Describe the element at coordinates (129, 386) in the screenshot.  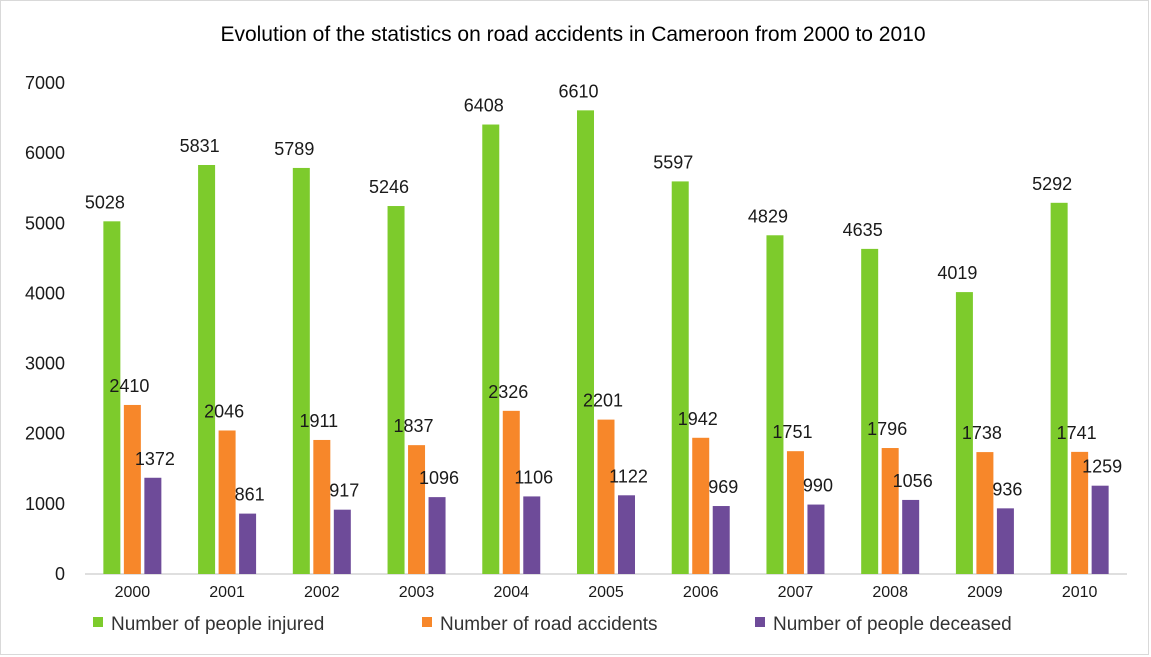
I see `data-label: 2410` at that location.